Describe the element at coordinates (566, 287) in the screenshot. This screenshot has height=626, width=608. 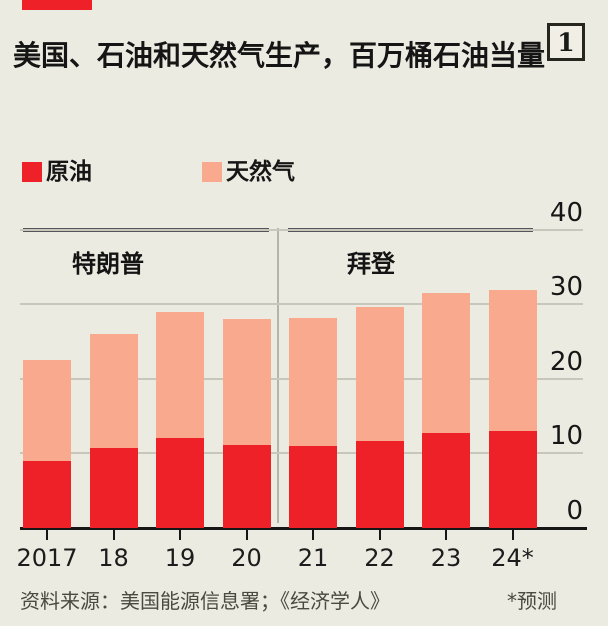
I see `y-axis-label-30: 30` at that location.